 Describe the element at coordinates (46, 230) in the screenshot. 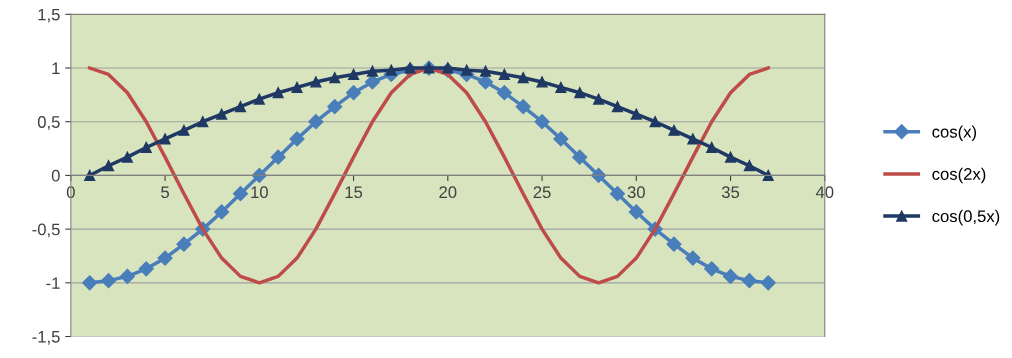

I see `y-tick-label: -0,5` at that location.